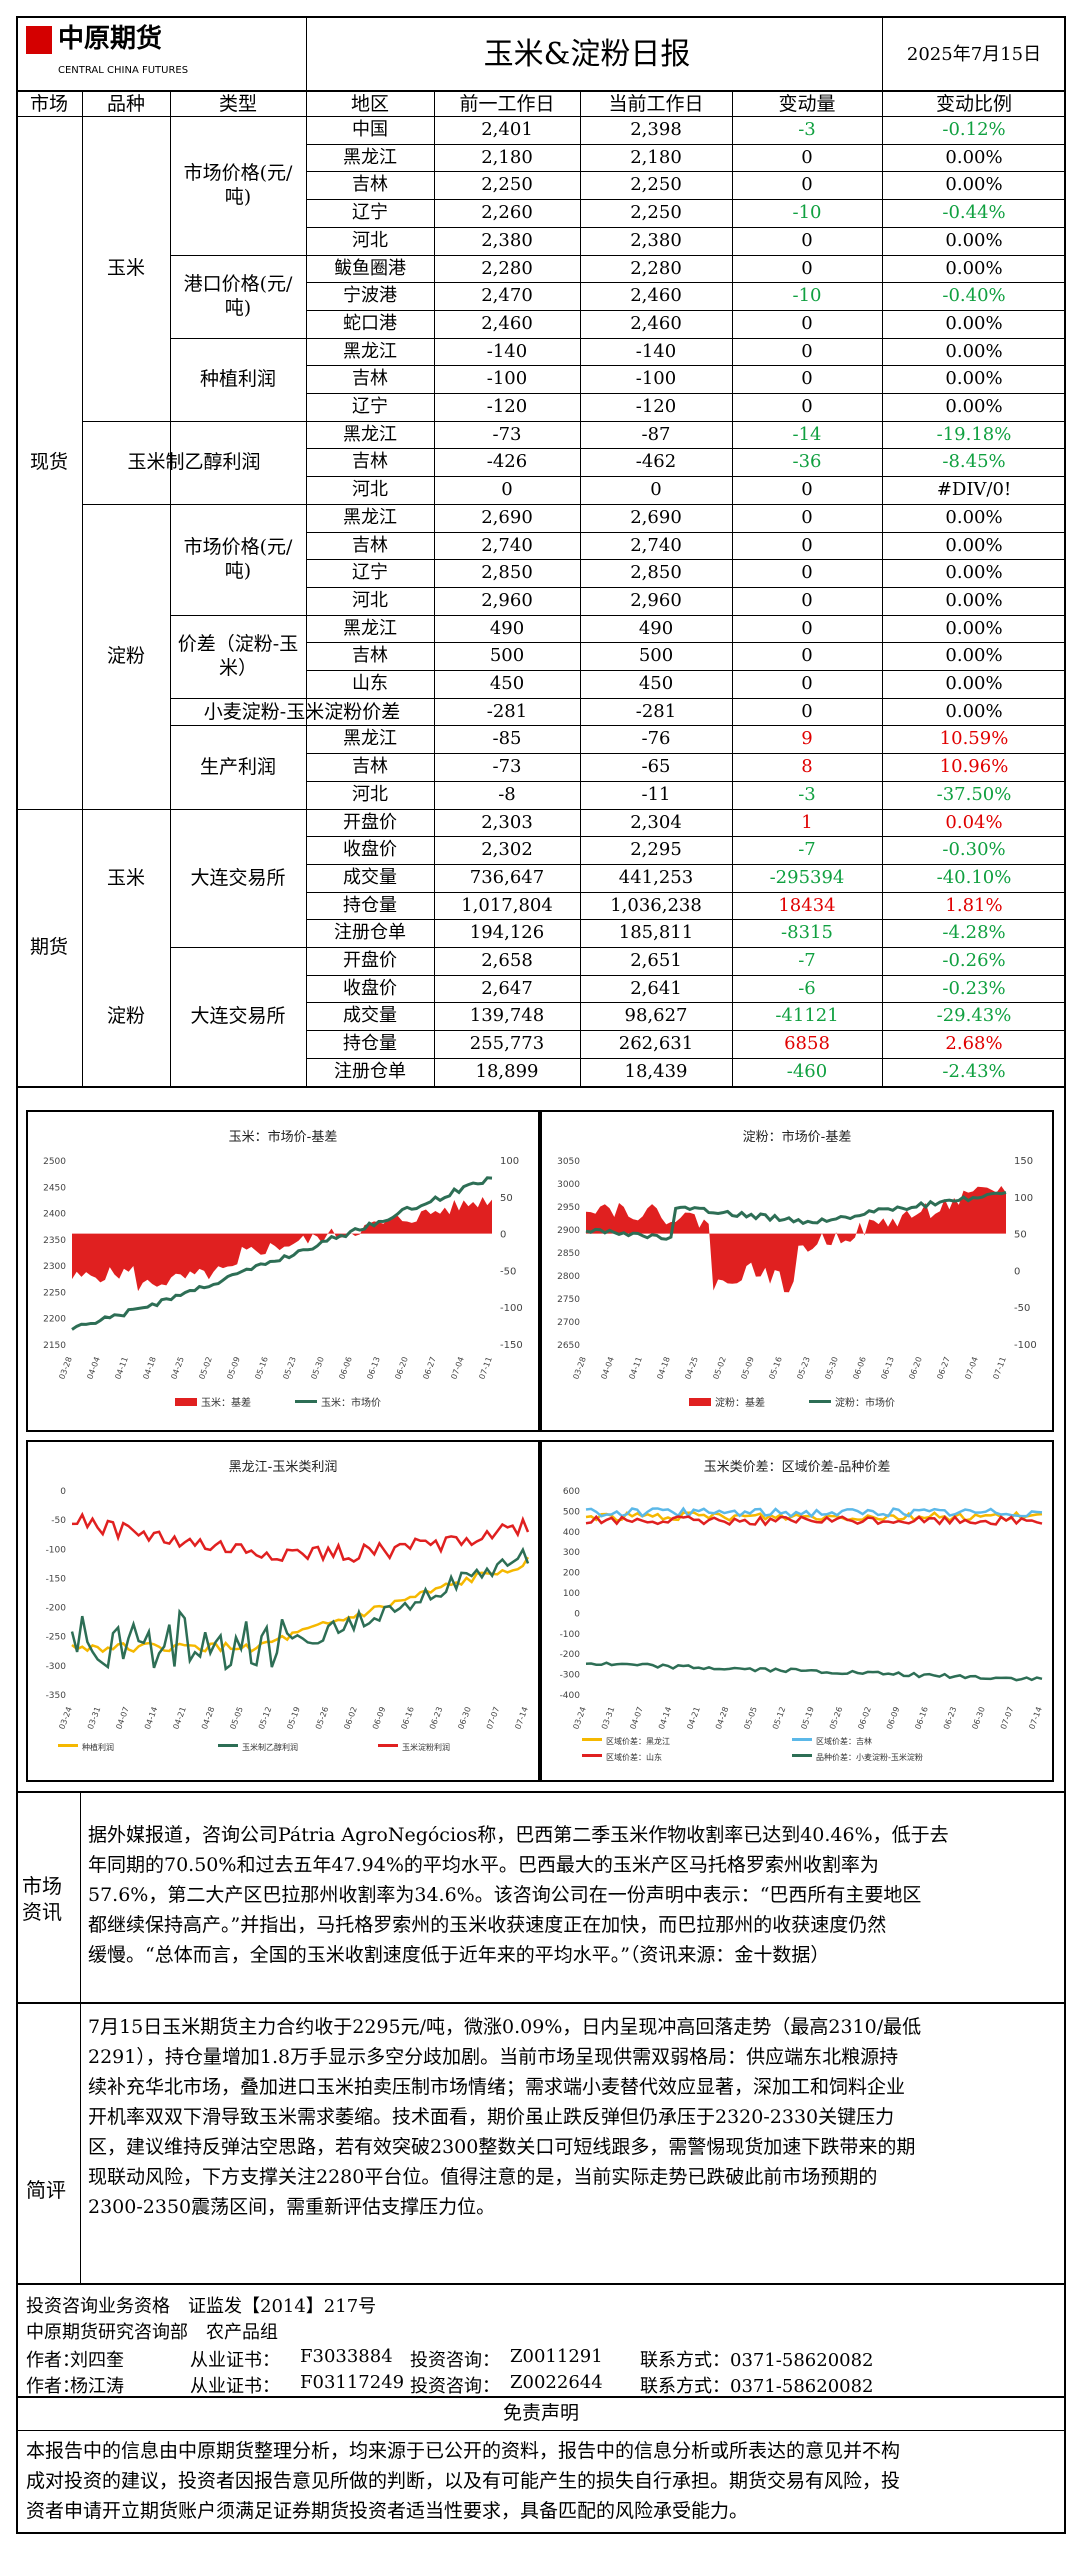 This screenshot has height=2550, width=1082. I want to click on prev-value: 490, so click(507, 628).